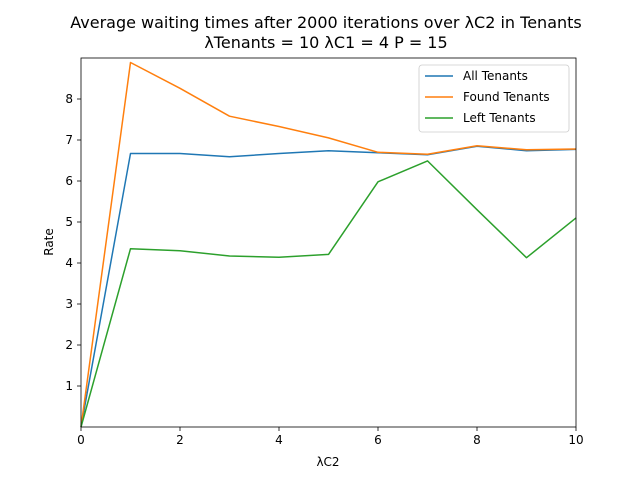  I want to click on x-tick-label: 8, so click(477, 440).